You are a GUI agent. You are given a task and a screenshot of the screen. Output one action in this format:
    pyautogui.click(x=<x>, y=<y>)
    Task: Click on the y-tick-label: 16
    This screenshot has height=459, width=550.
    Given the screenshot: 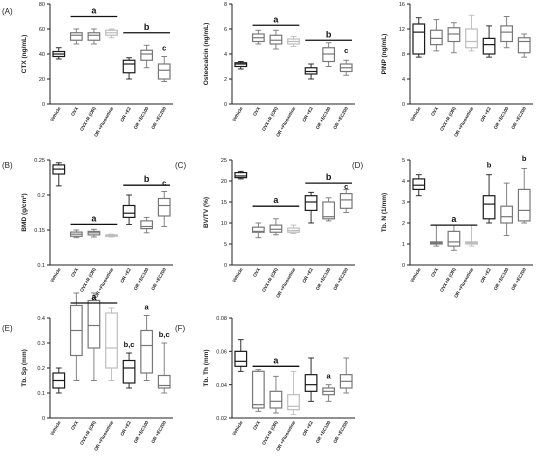 What is the action you would take?
    pyautogui.click(x=402, y=5)
    